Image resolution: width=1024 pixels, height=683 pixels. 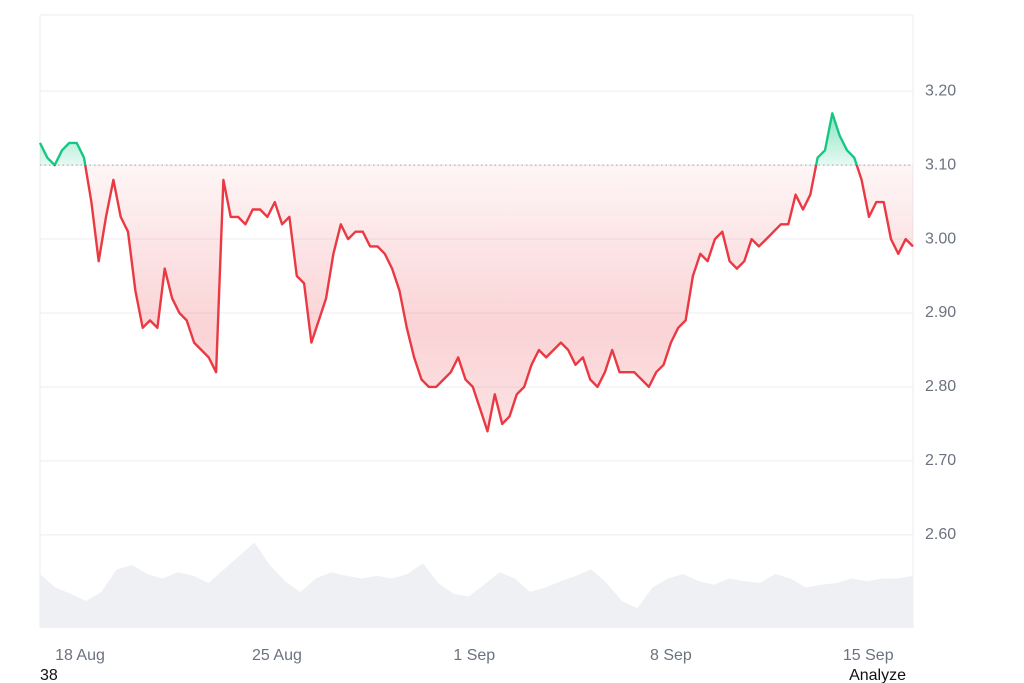 What do you see at coordinates (940, 164) in the screenshot?
I see `y-tick-label: 3.10` at bounding box center [940, 164].